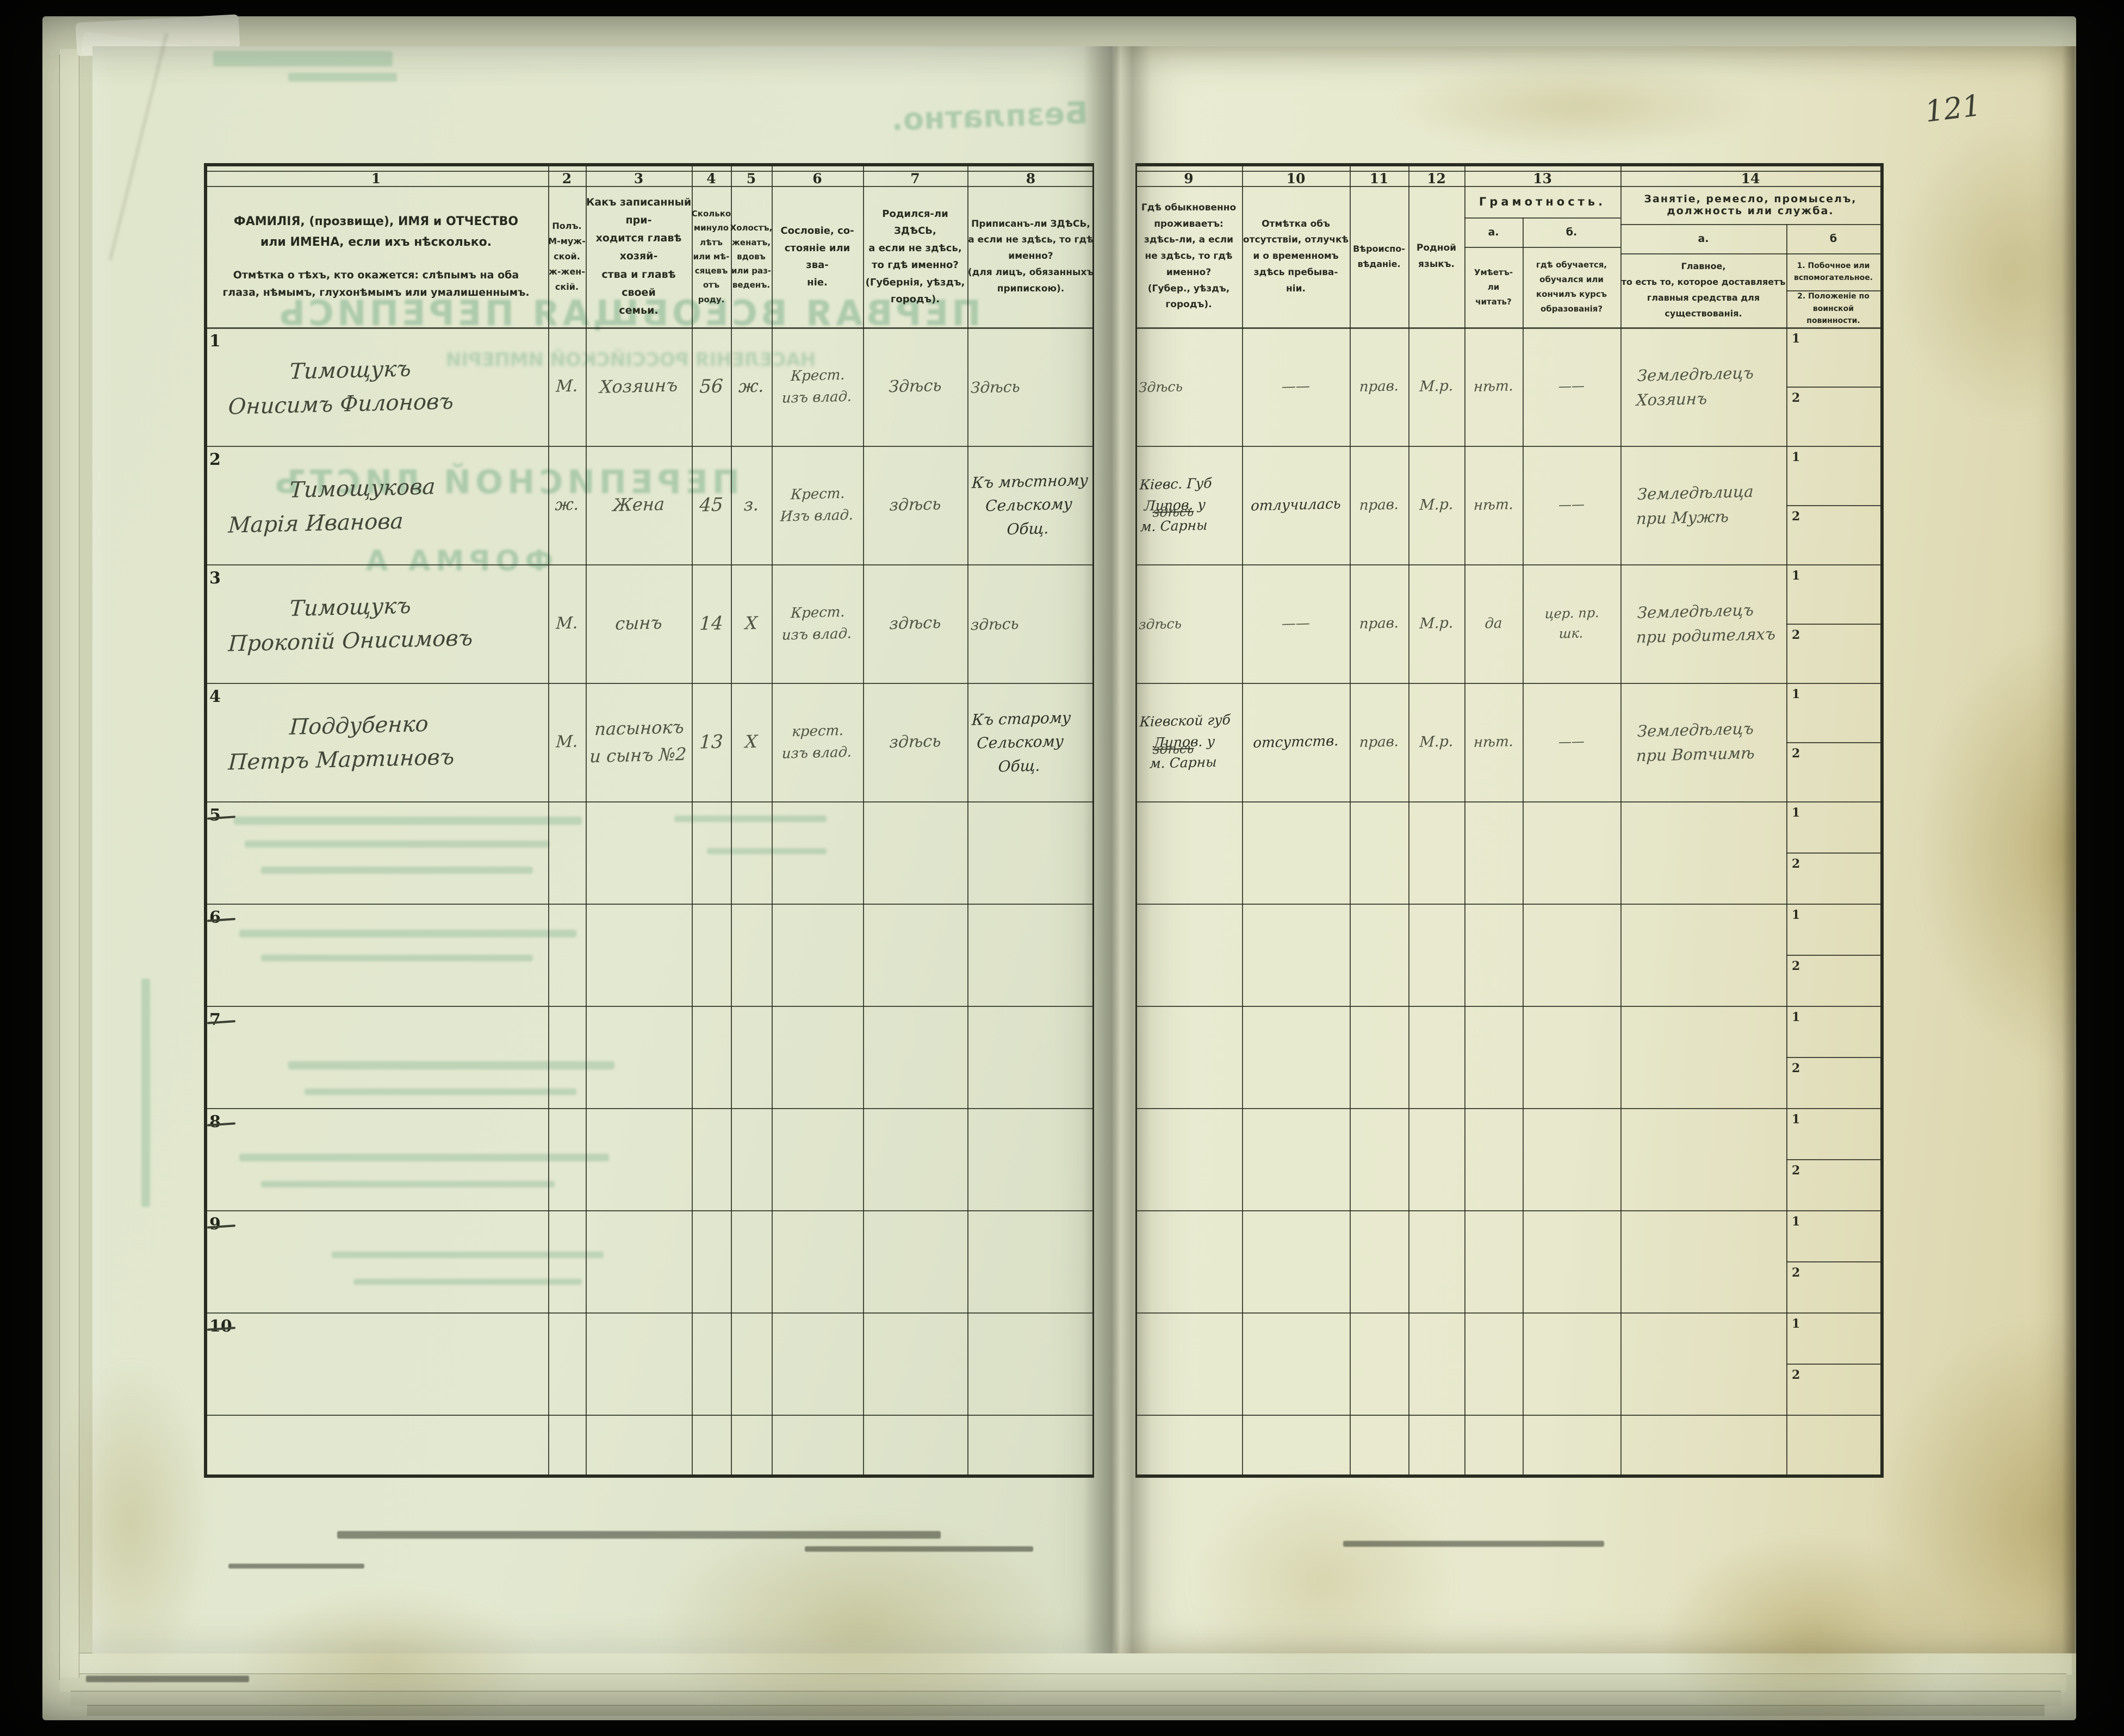  Describe the element at coordinates (341, 388) in the screenshot. I see `cell-name-row-1: Тимощукъ Онисимъ Филоновъ` at that location.